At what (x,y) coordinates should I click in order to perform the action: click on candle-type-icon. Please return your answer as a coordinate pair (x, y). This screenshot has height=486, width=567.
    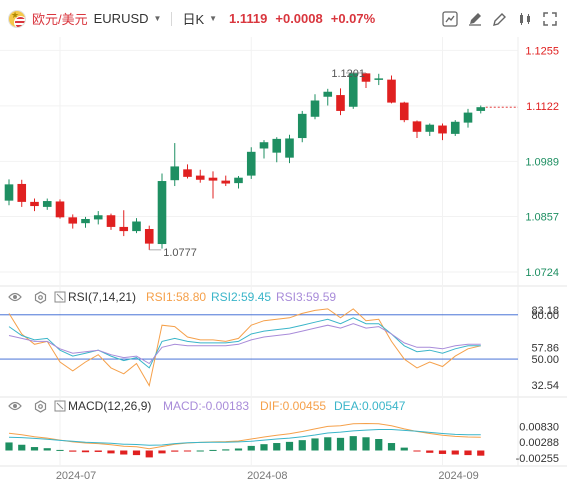
    Looking at the image, I should click on (525, 19).